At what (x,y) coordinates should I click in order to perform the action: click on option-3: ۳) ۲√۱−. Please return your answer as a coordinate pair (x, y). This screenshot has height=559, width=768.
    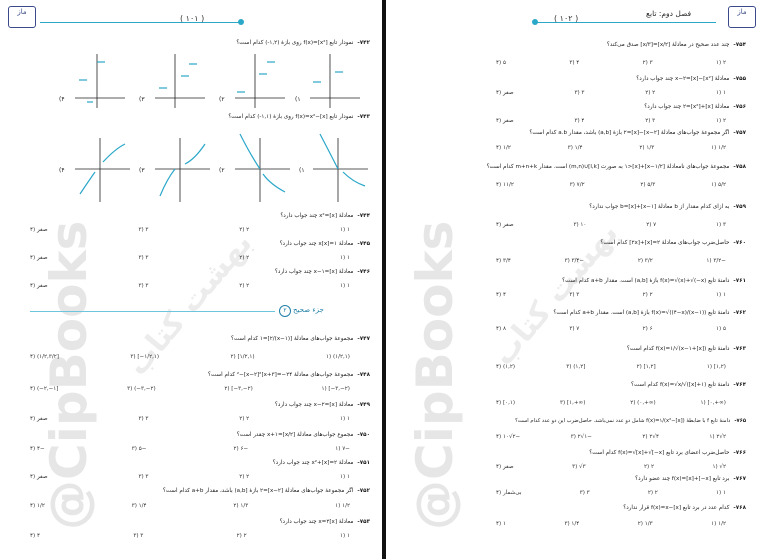
    Looking at the image, I should click on (581, 437).